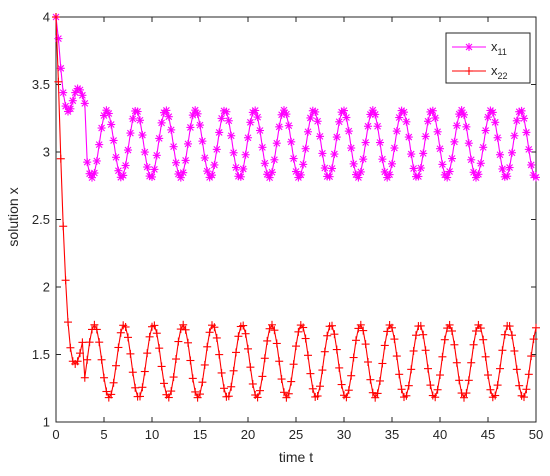 Image resolution: width=550 pixels, height=476 pixels. Describe the element at coordinates (440, 434) in the screenshot. I see `x-tick-label: 40` at that location.